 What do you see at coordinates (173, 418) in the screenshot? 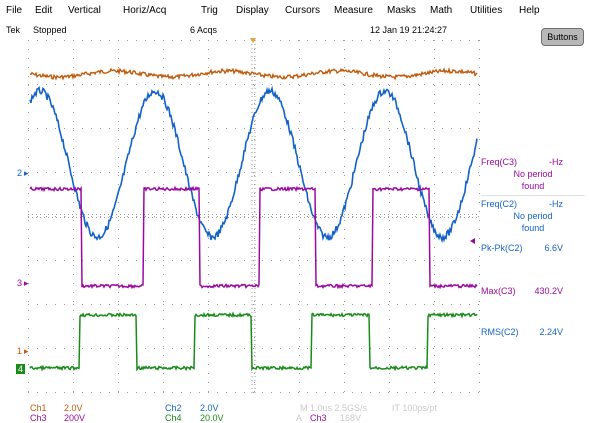
I see `ch4-label: Ch4` at bounding box center [173, 418].